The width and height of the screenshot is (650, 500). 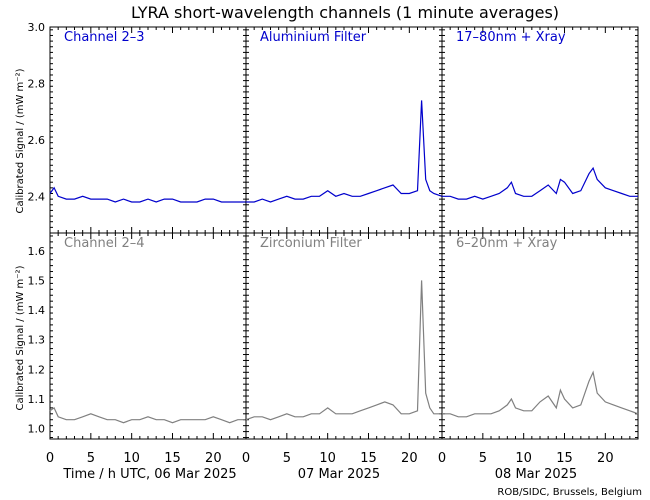 What do you see at coordinates (511, 37) in the screenshot?
I see `panel-label-top-2: 17–80nm + Xray` at bounding box center [511, 37].